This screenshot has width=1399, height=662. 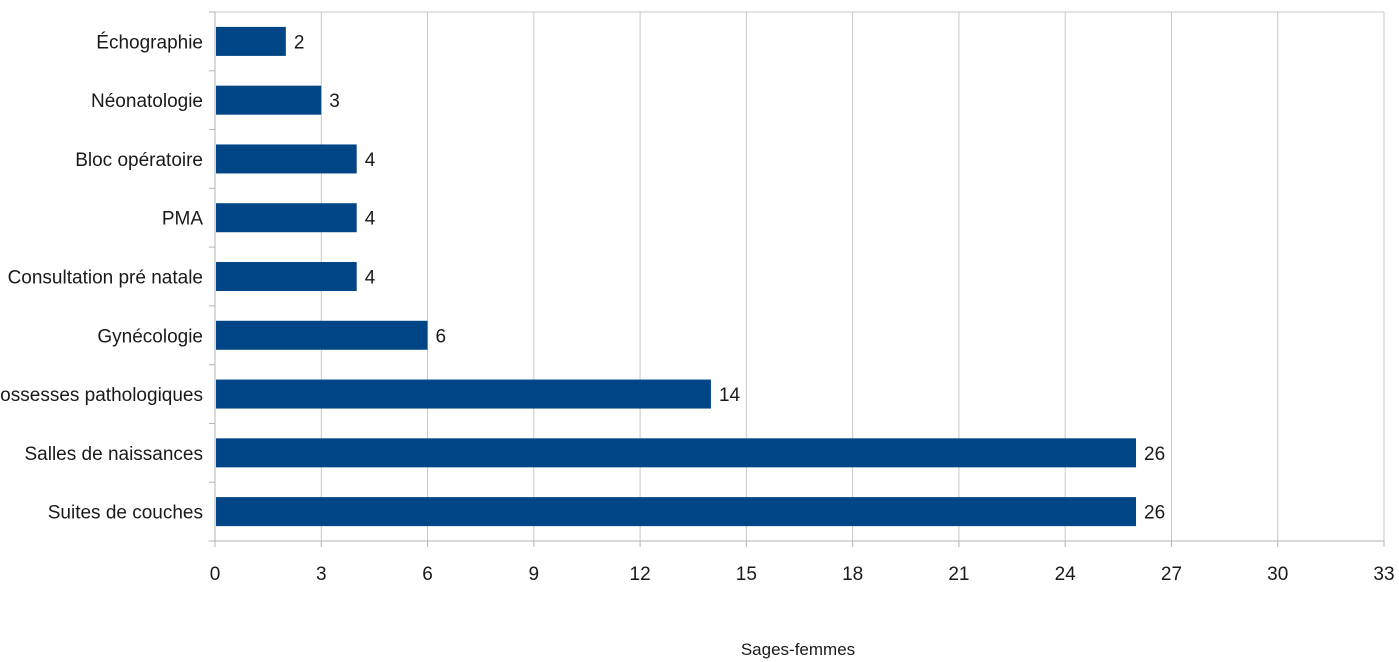 I want to click on data-label: 6, so click(x=441, y=336).